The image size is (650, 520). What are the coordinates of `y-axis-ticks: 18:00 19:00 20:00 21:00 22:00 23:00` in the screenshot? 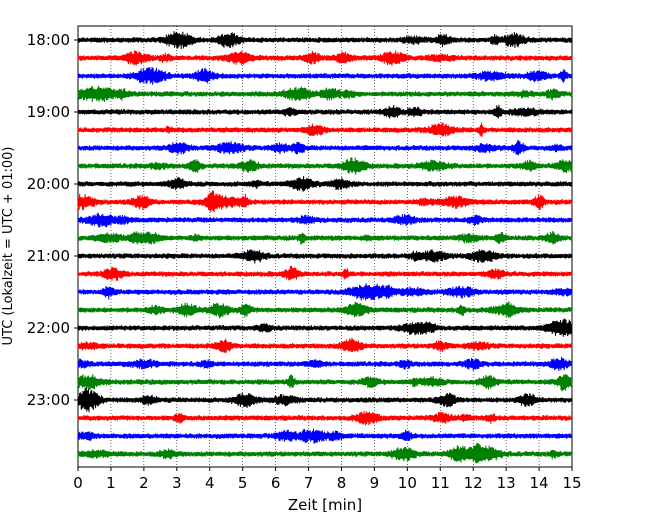 It's located at (52, 220).